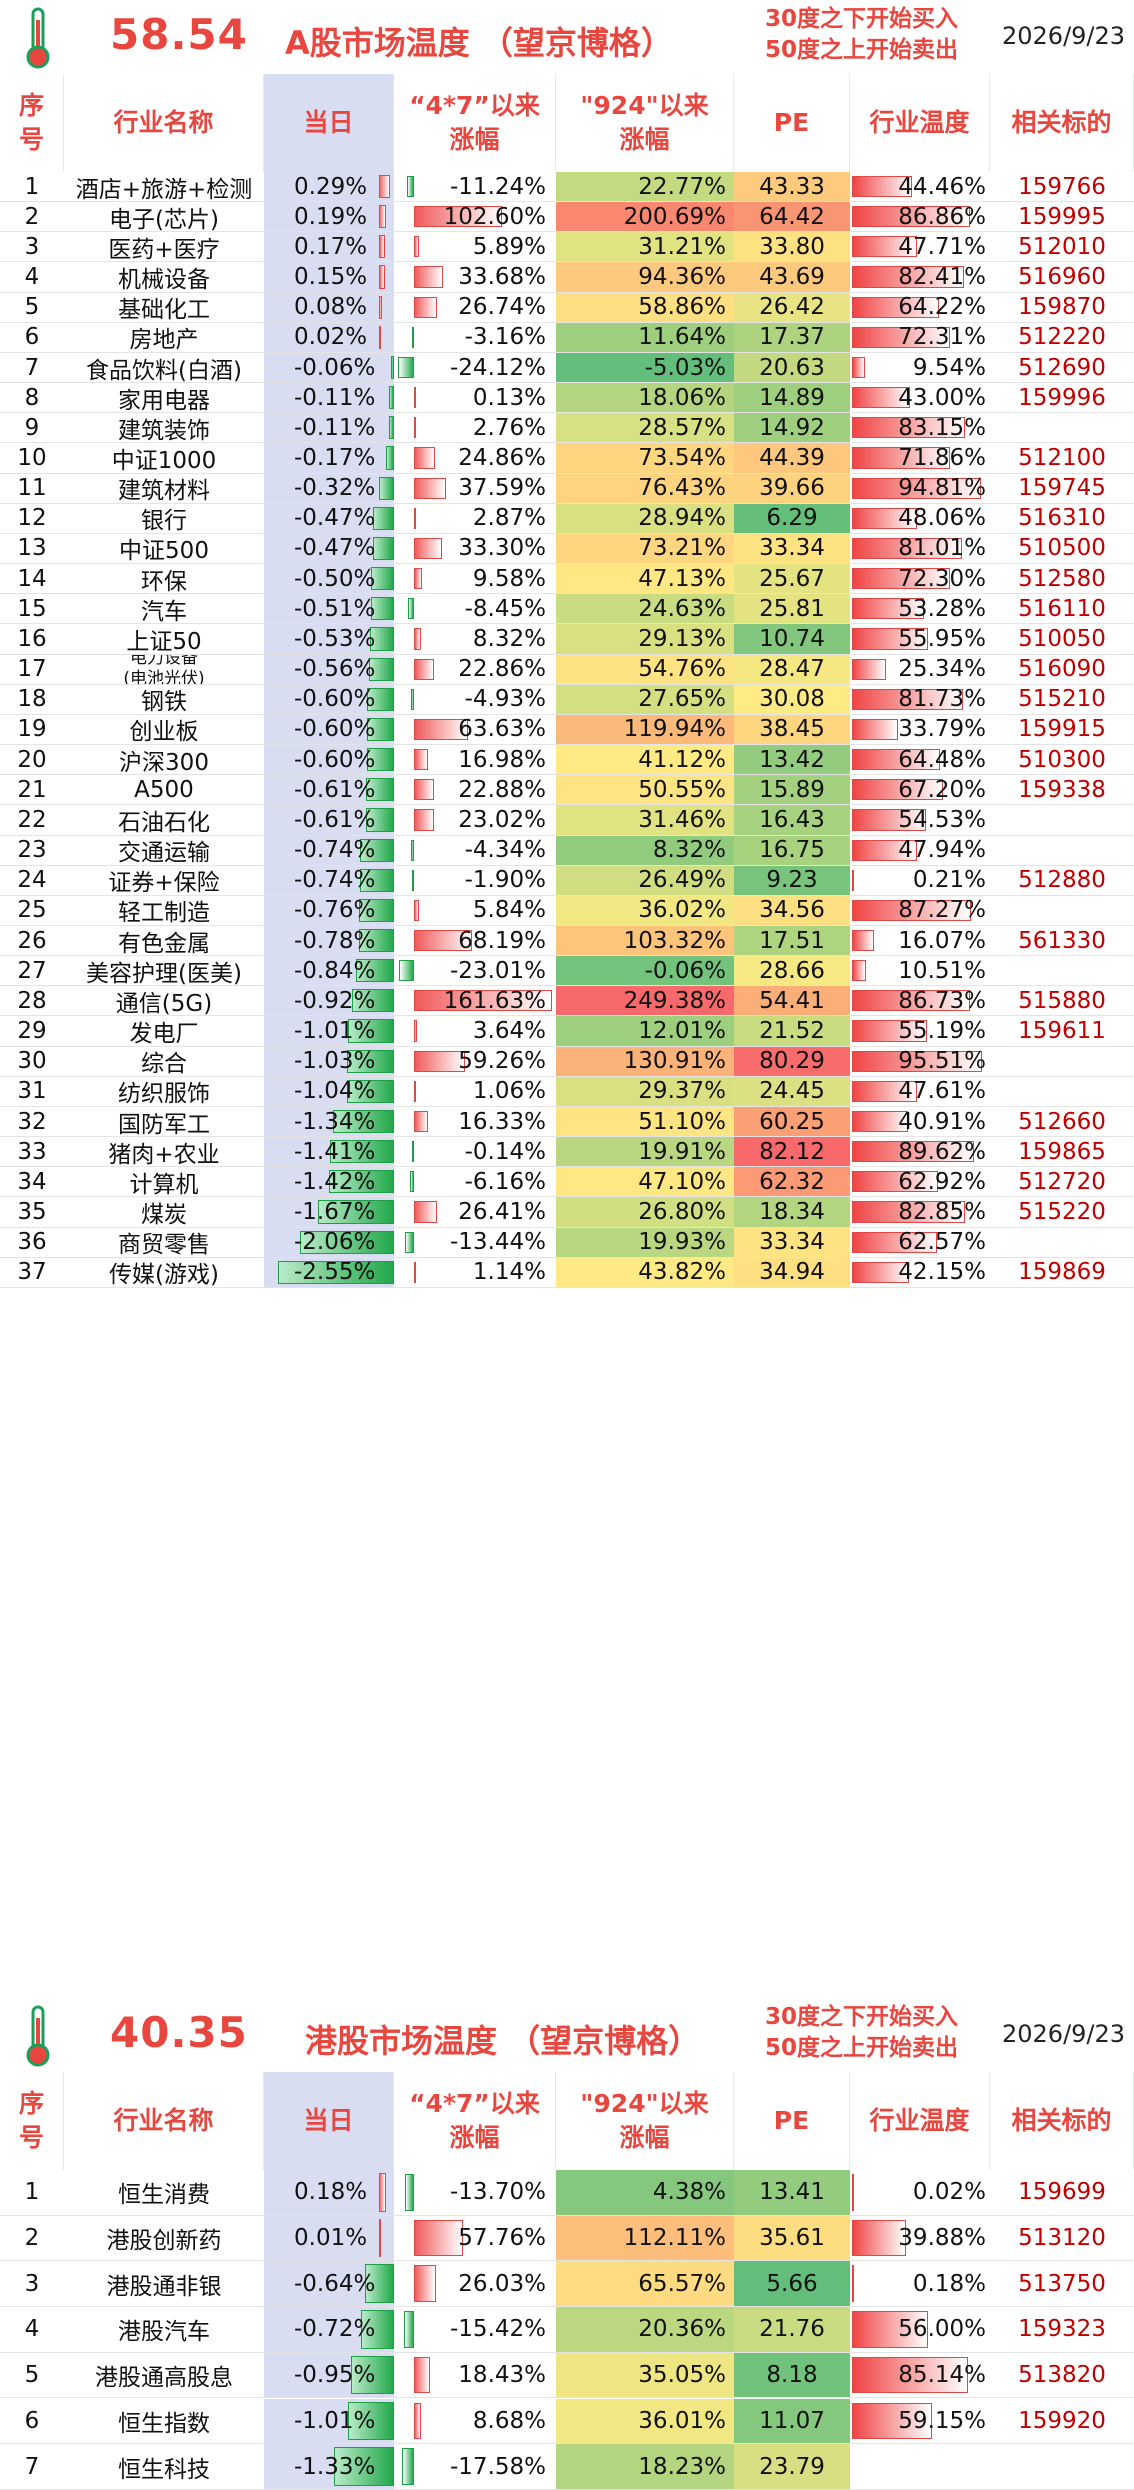  What do you see at coordinates (942, 759) in the screenshot?
I see `industry-temperature-value: 64.48%` at bounding box center [942, 759].